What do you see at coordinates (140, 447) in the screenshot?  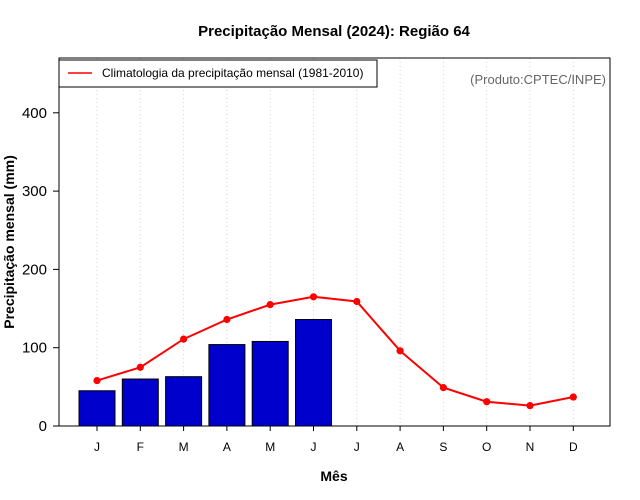 I see `x-tick-label: F` at bounding box center [140, 447].